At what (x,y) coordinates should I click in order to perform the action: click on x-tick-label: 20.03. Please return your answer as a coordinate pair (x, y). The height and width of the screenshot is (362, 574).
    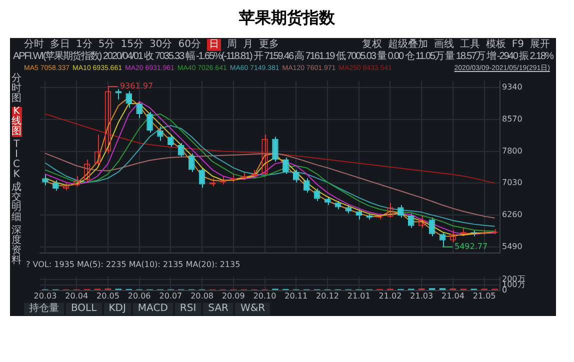
    Looking at the image, I should click on (45, 295).